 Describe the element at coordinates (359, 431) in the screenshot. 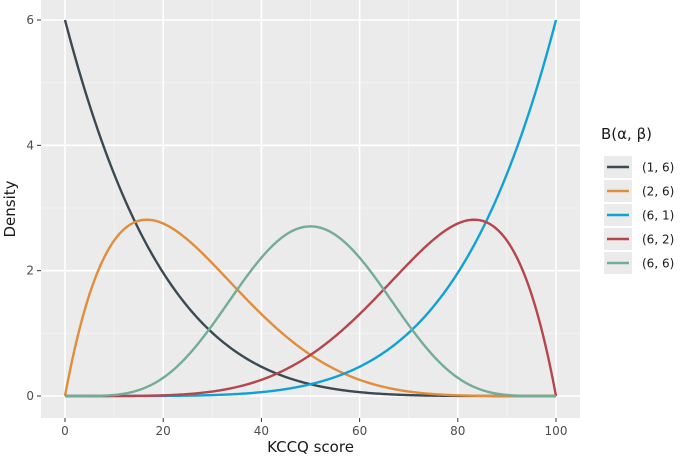

I see `x-tick-label: 60` at that location.